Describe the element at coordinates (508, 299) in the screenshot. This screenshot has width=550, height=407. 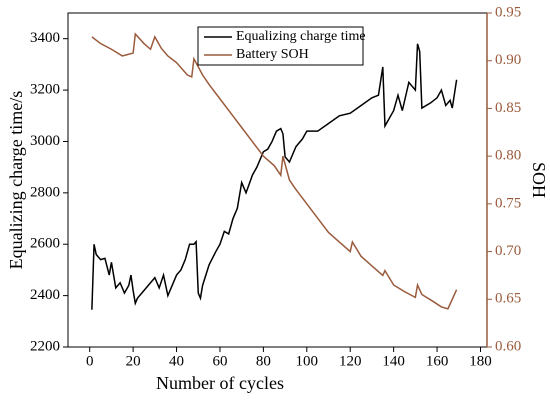
I see `y2-tick-label: 0.65` at that location.